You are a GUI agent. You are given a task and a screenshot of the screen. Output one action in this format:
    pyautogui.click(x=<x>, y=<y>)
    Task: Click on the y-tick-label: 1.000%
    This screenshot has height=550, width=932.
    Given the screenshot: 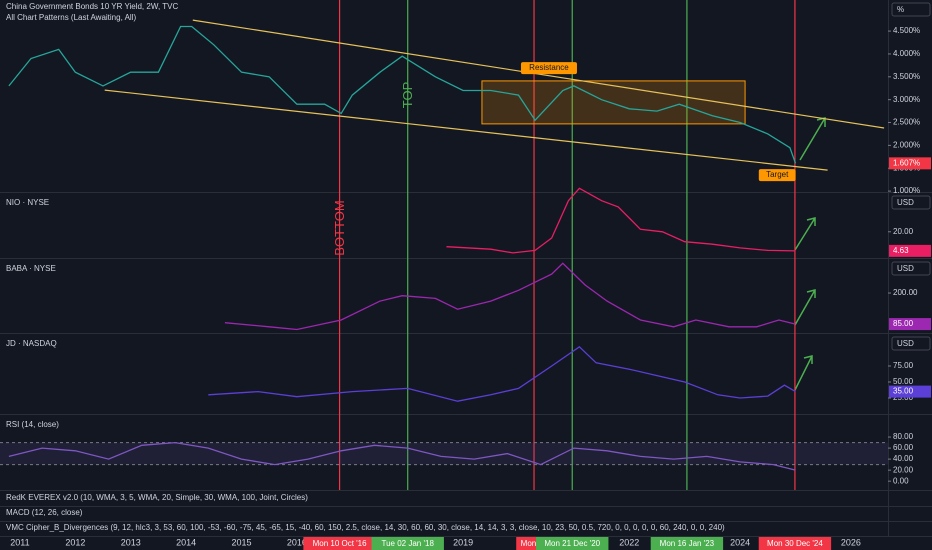 What is the action you would take?
    pyautogui.click(x=906, y=190)
    